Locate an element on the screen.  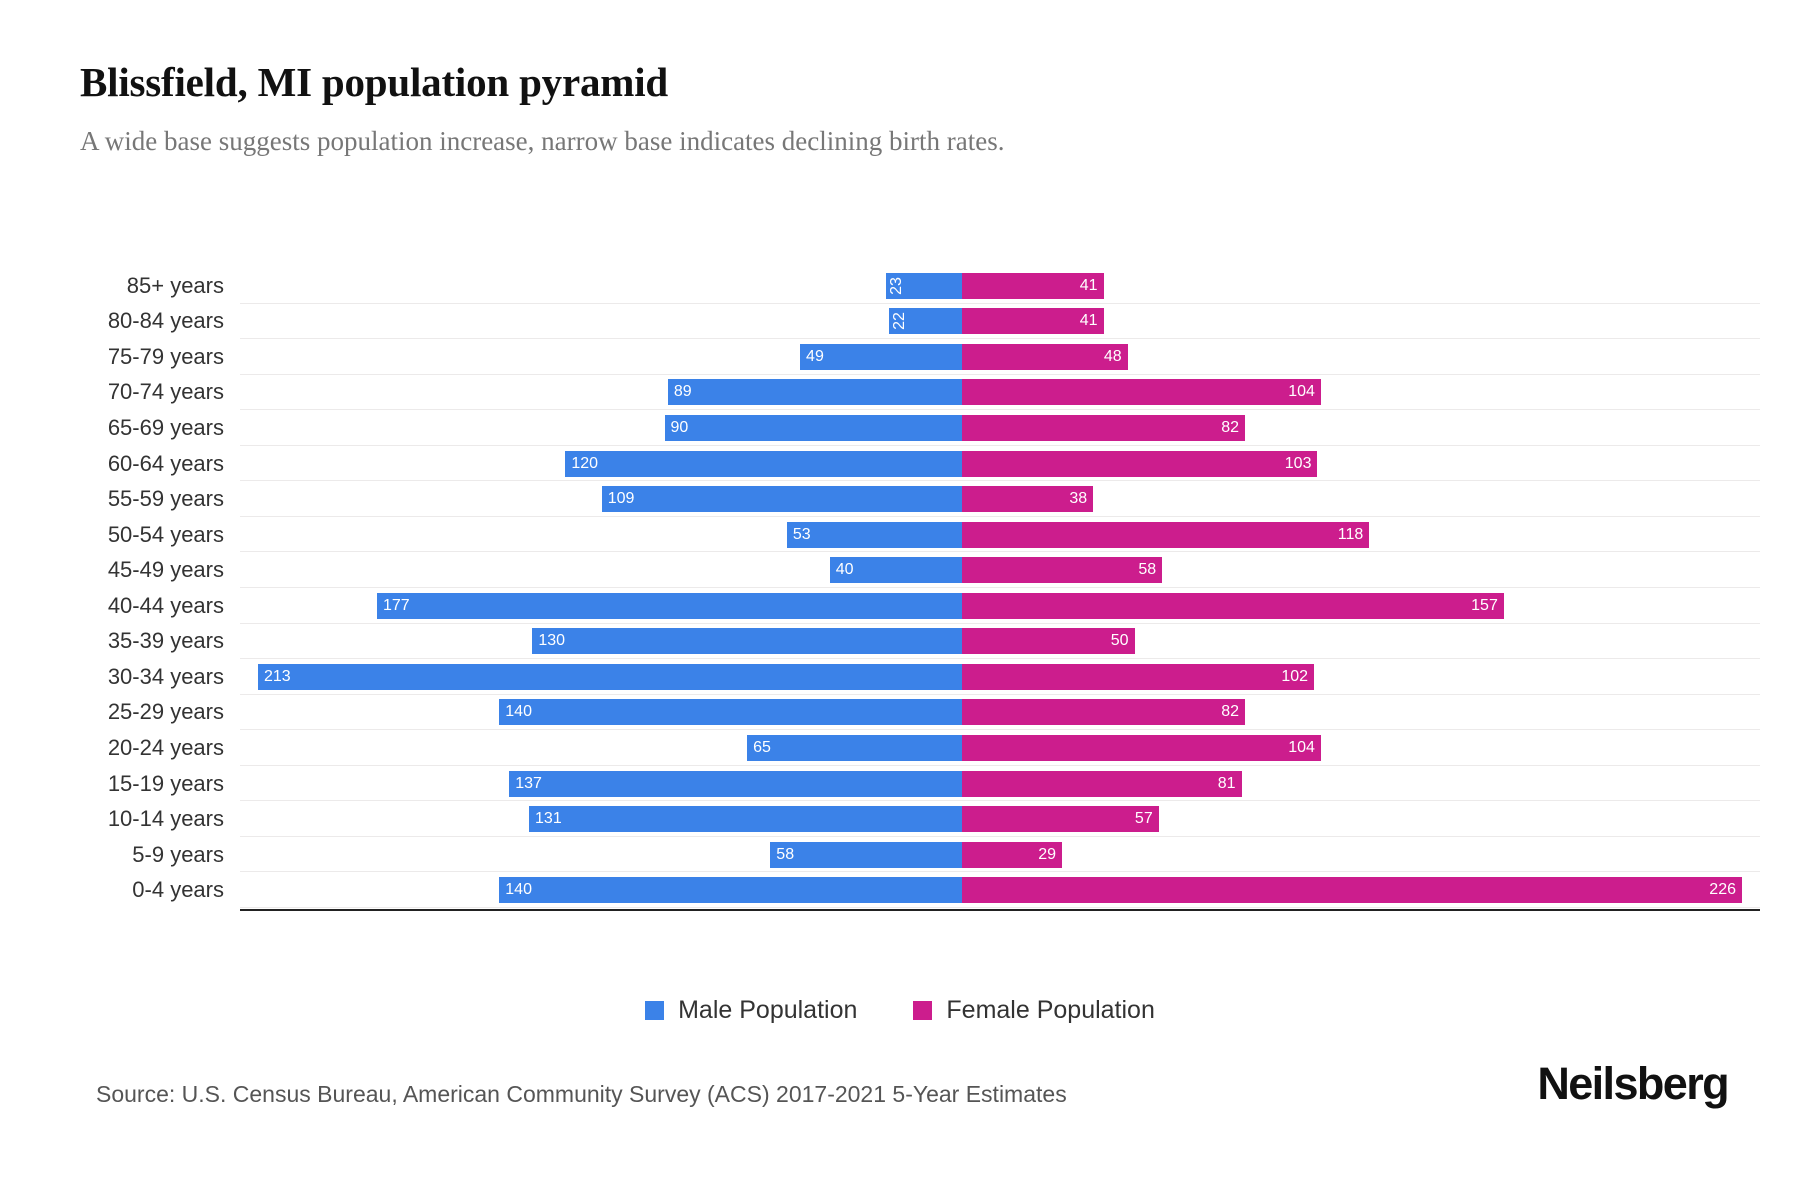
male-bar: 22 is located at coordinates (925, 321).